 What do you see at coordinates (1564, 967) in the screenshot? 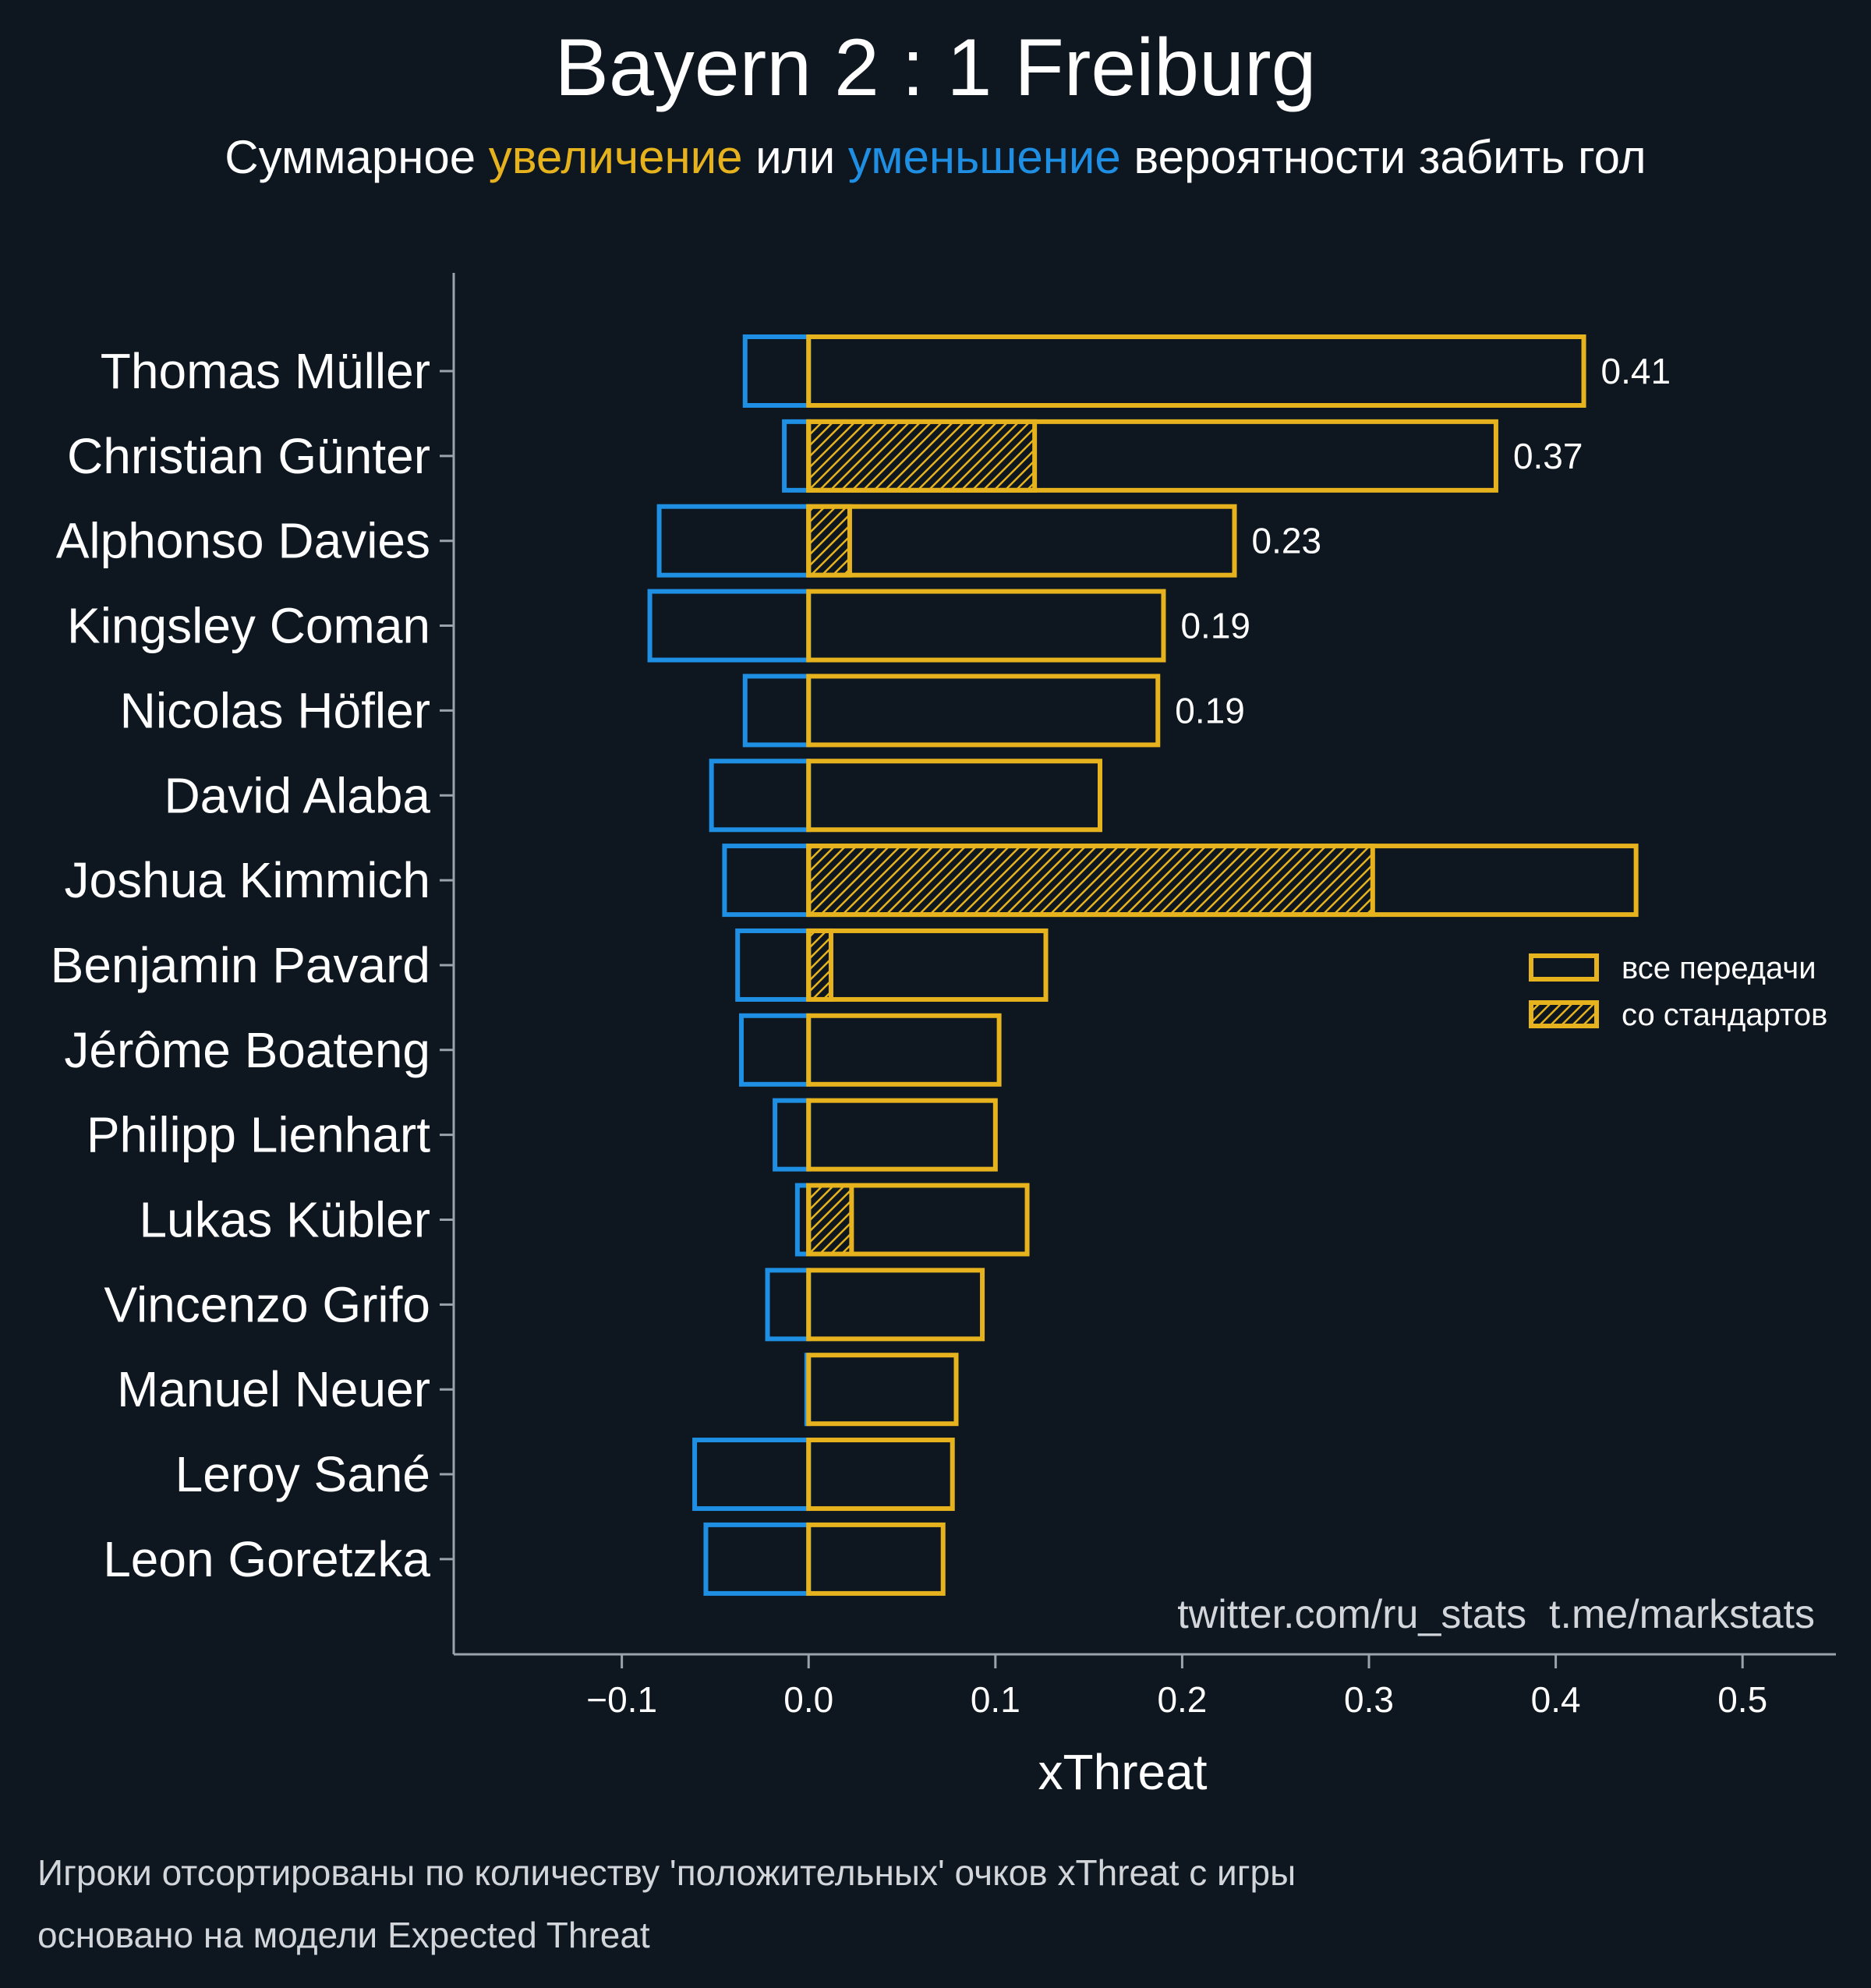
I see `legend-swatch-all-passes` at bounding box center [1564, 967].